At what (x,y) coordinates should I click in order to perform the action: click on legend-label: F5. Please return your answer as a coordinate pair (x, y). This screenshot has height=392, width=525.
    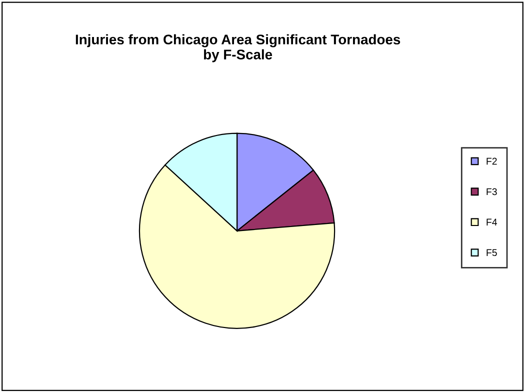
    Looking at the image, I should click on (491, 252).